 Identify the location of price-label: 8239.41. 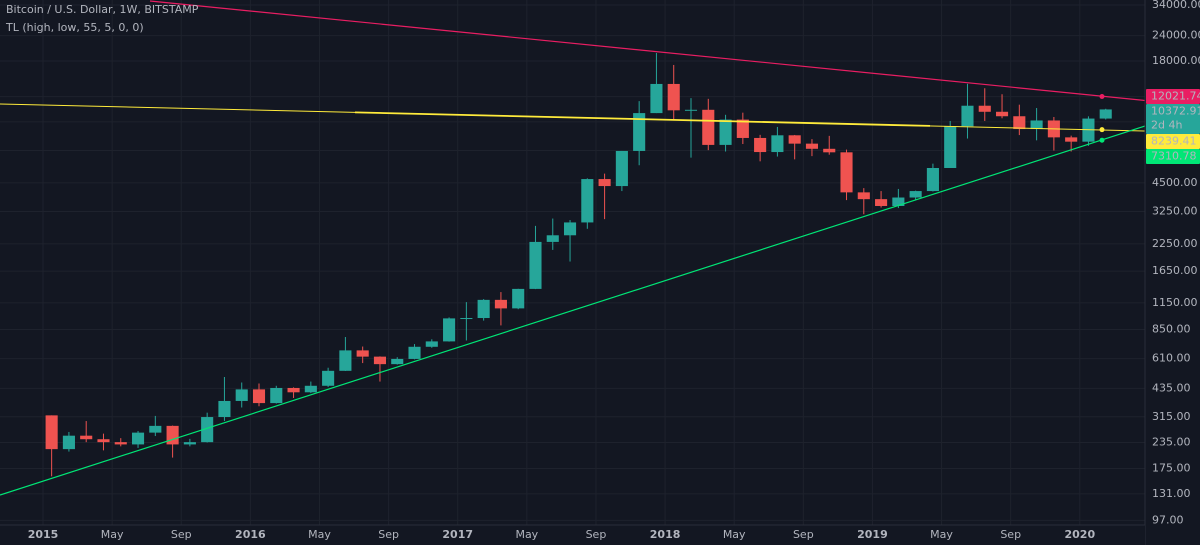
(1174, 140).